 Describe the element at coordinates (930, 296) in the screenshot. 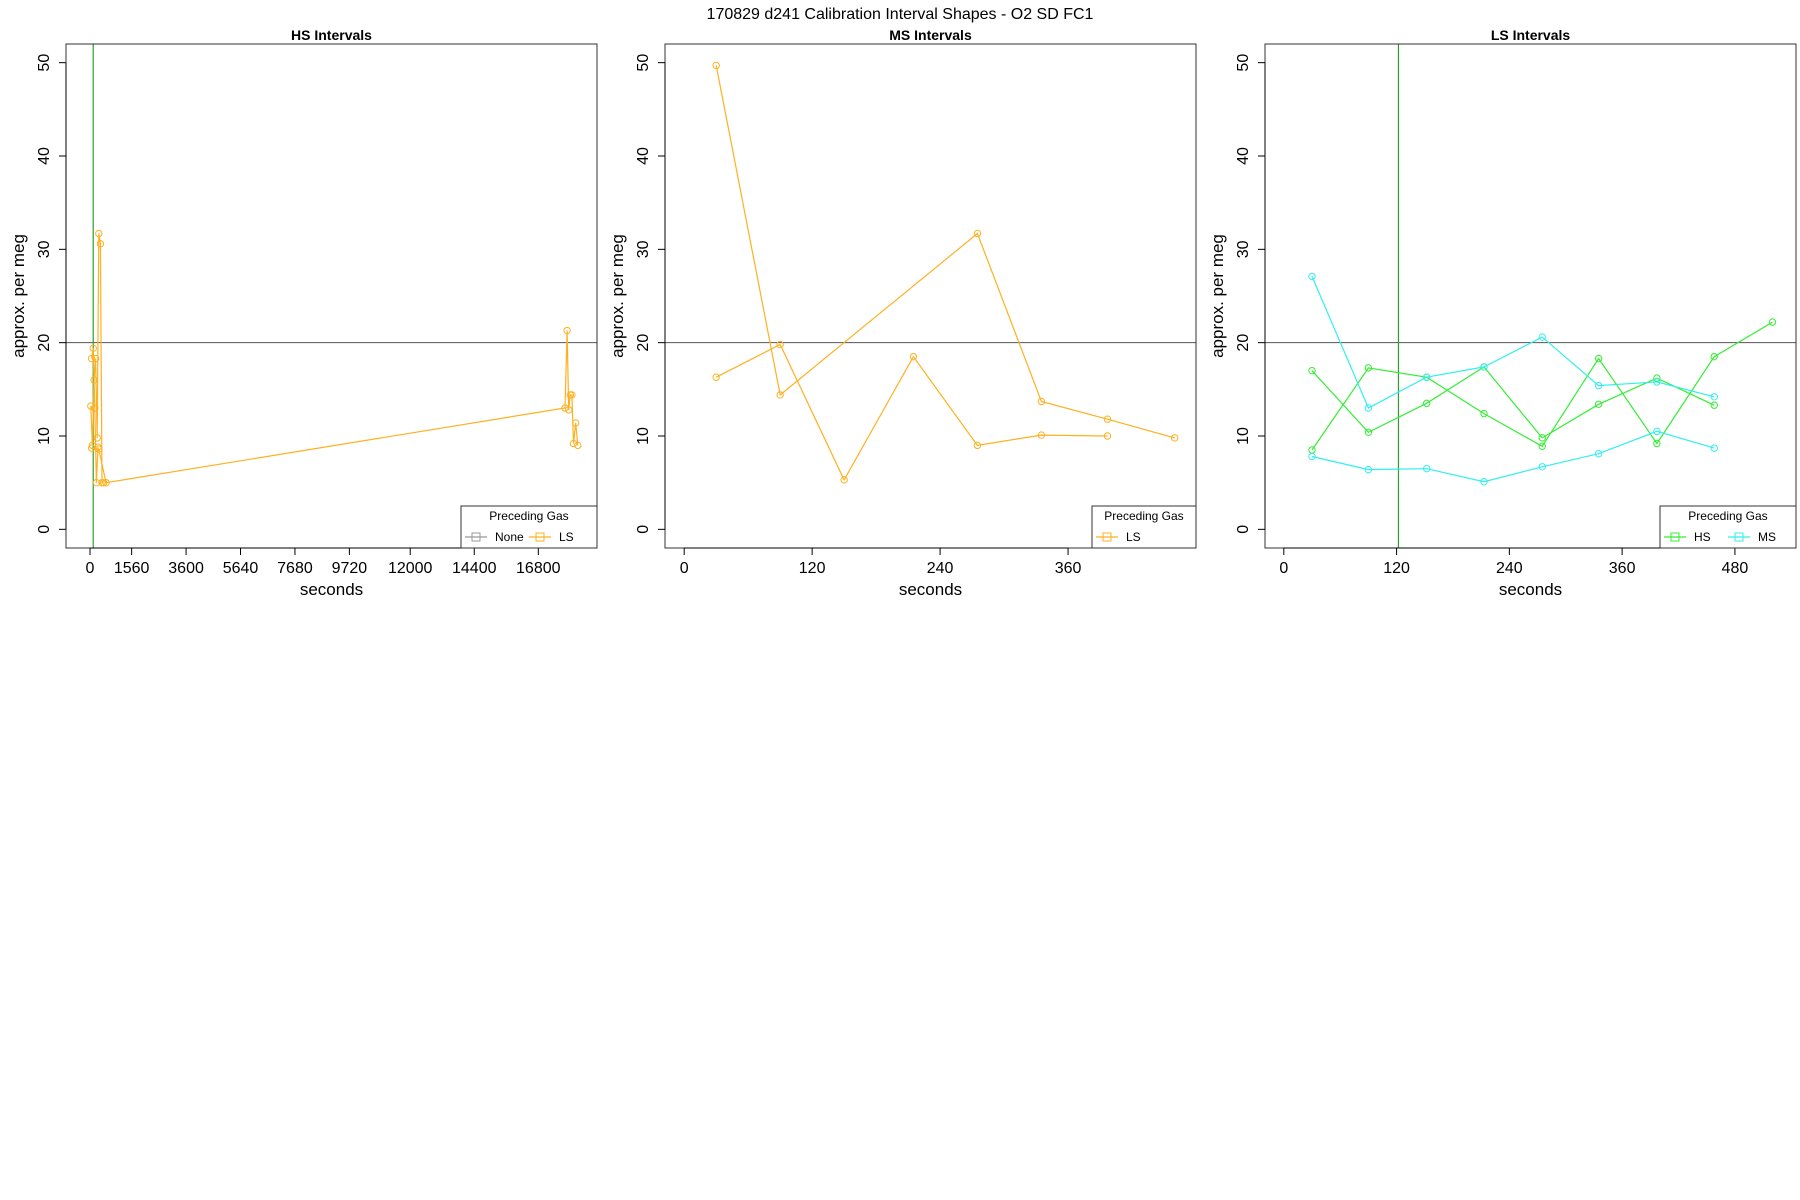

I see `plot-frame` at that location.